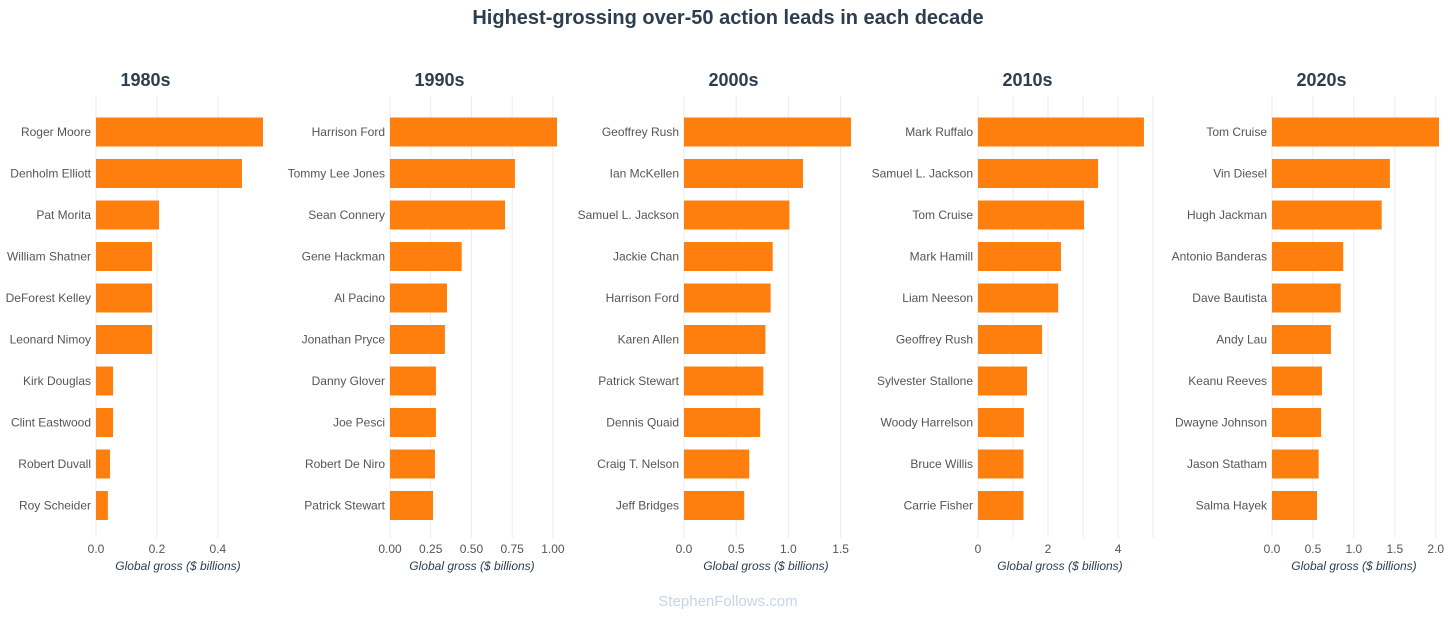 Image resolution: width=1456 pixels, height=618 pixels. What do you see at coordinates (345, 464) in the screenshot?
I see `category-label: Robert De Niro` at bounding box center [345, 464].